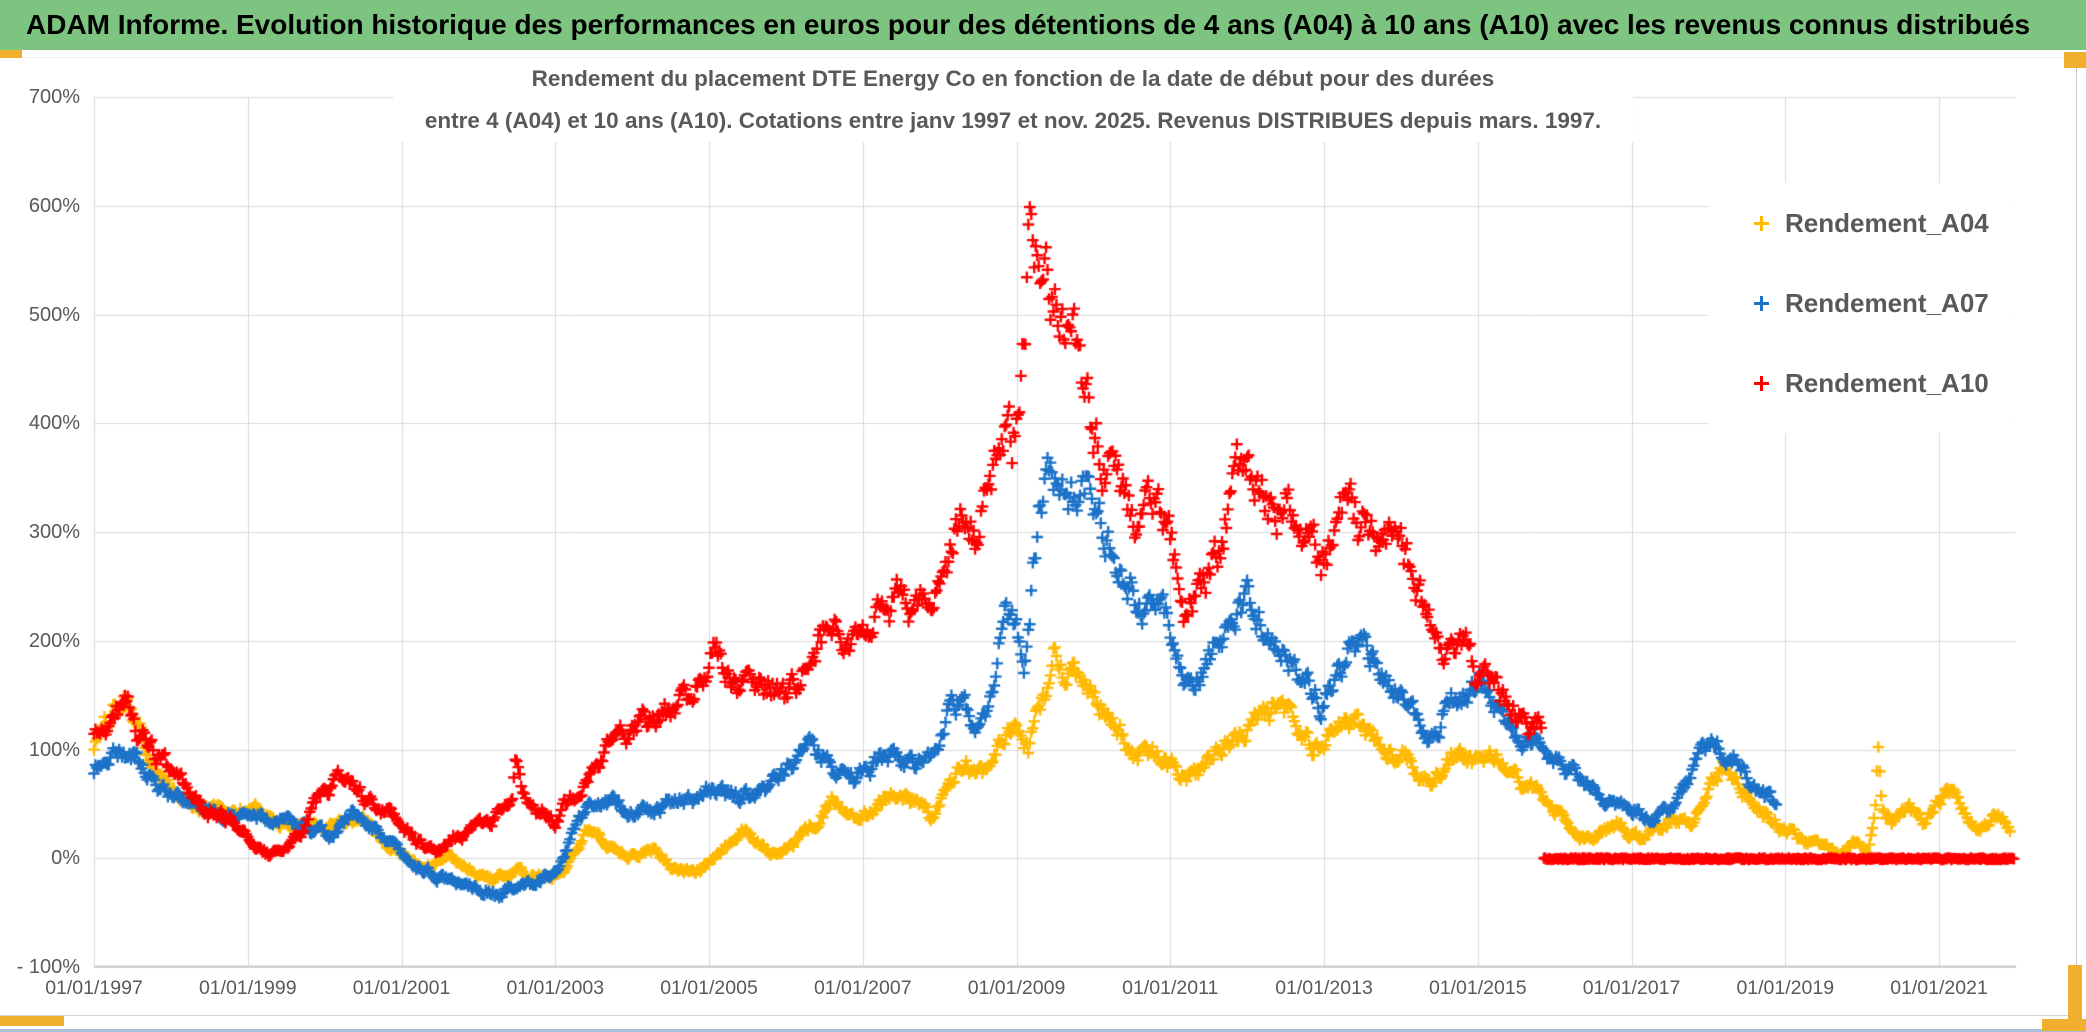  Describe the element at coordinates (48, 967) in the screenshot. I see `y-tick-label: - 100%` at that location.